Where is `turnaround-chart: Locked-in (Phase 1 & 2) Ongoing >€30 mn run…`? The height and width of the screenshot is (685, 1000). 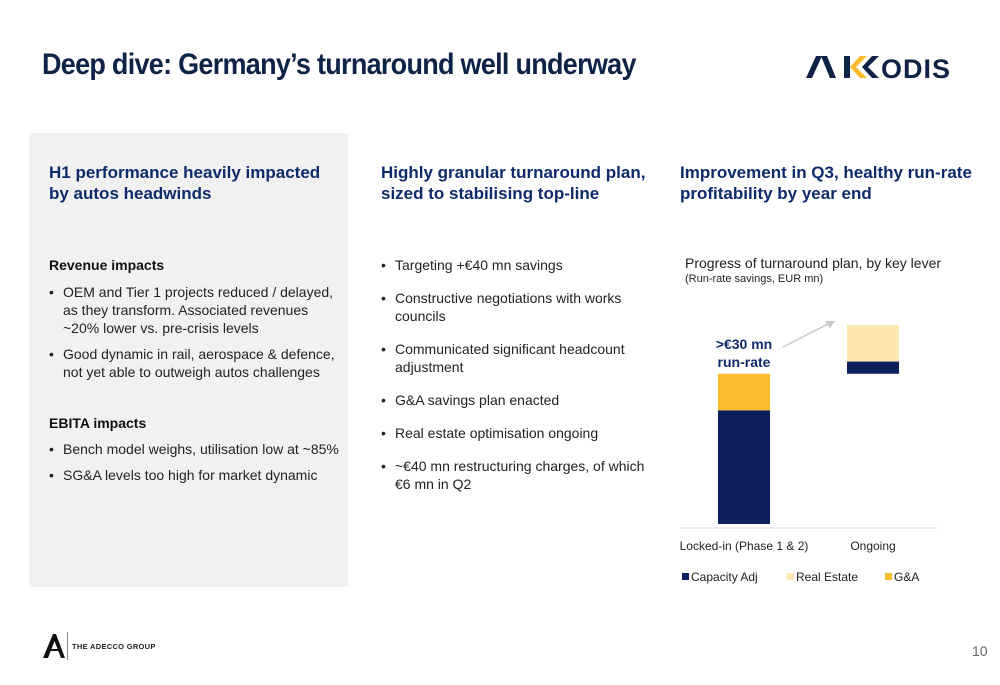 turnaround-chart: Locked-in (Phase 1 & 2) Ongoing >€30 mn run… is located at coordinates (808, 452).